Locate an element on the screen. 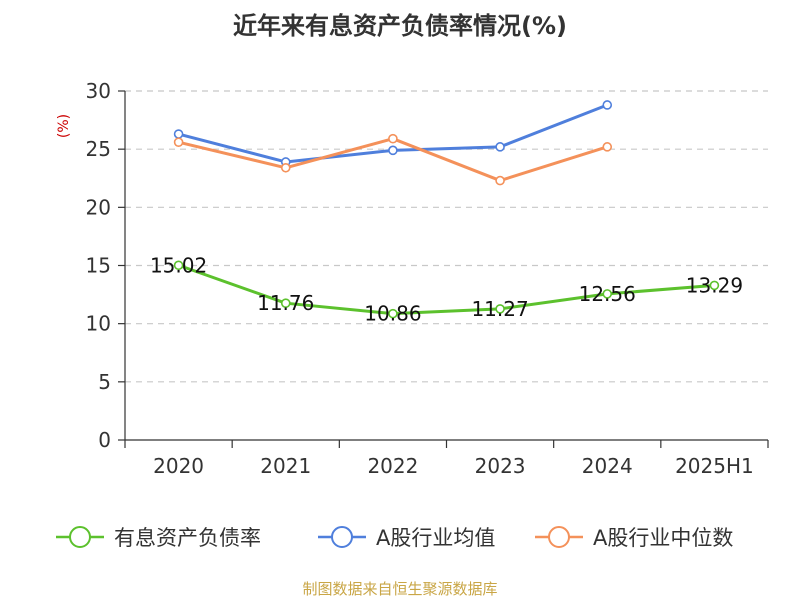 The image size is (800, 600). source-note: 制图数据来自恒生聚源数据库 is located at coordinates (399, 589).